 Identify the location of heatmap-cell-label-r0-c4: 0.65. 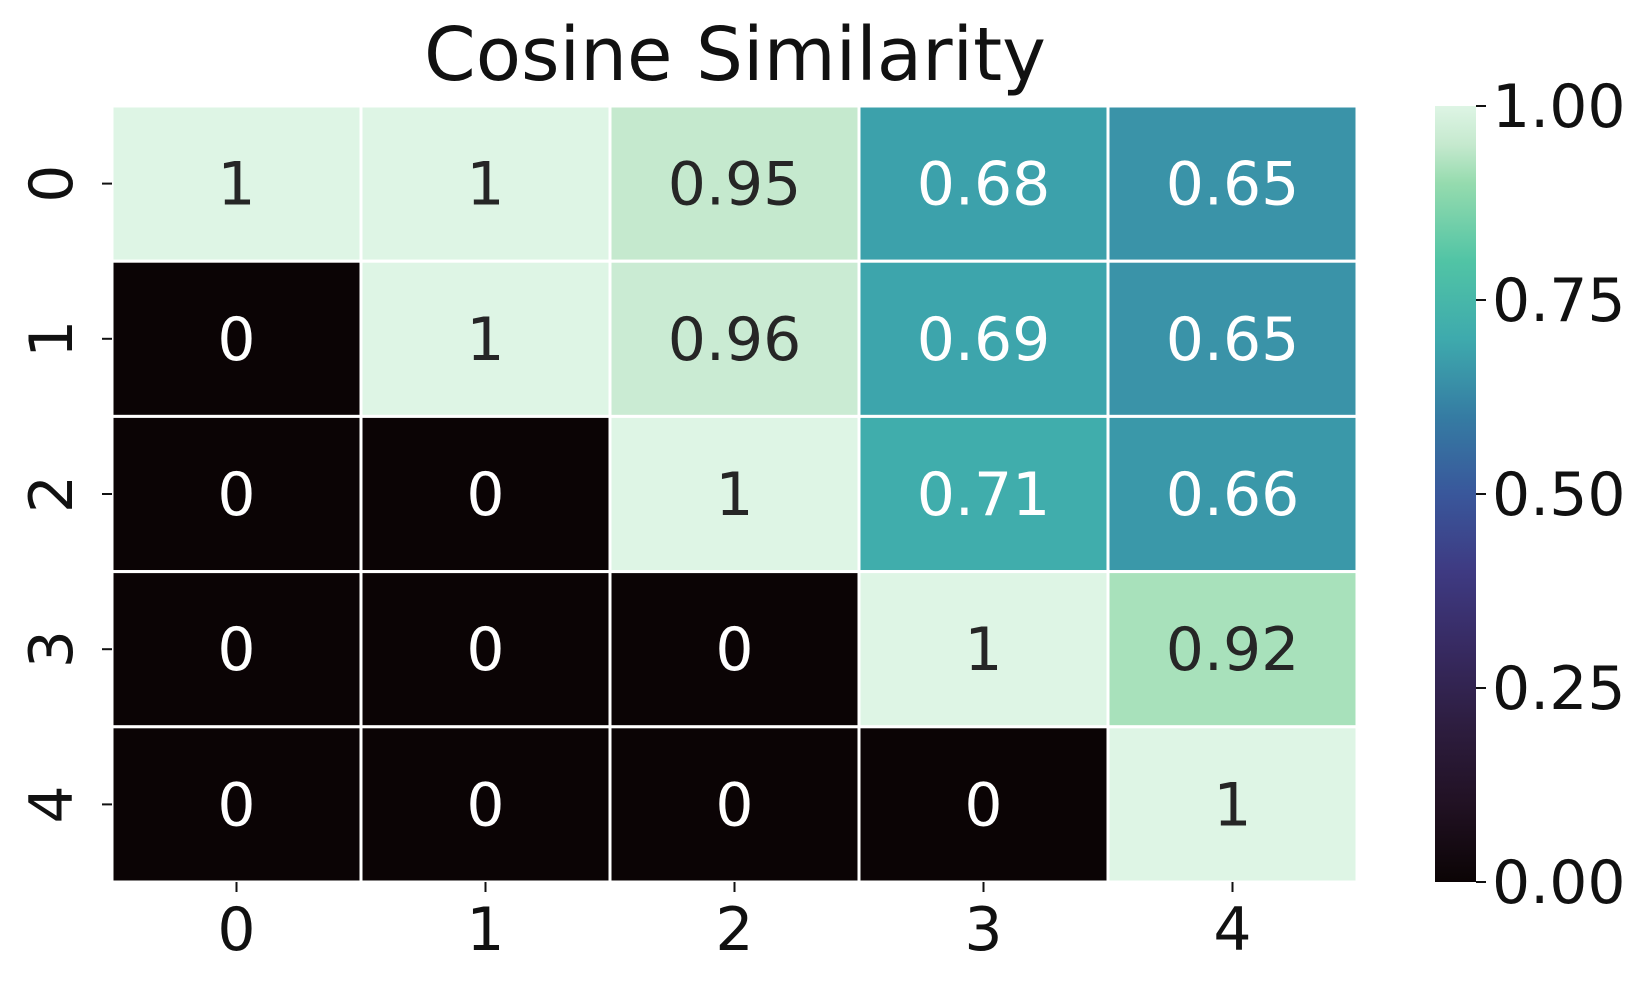
(1233, 185).